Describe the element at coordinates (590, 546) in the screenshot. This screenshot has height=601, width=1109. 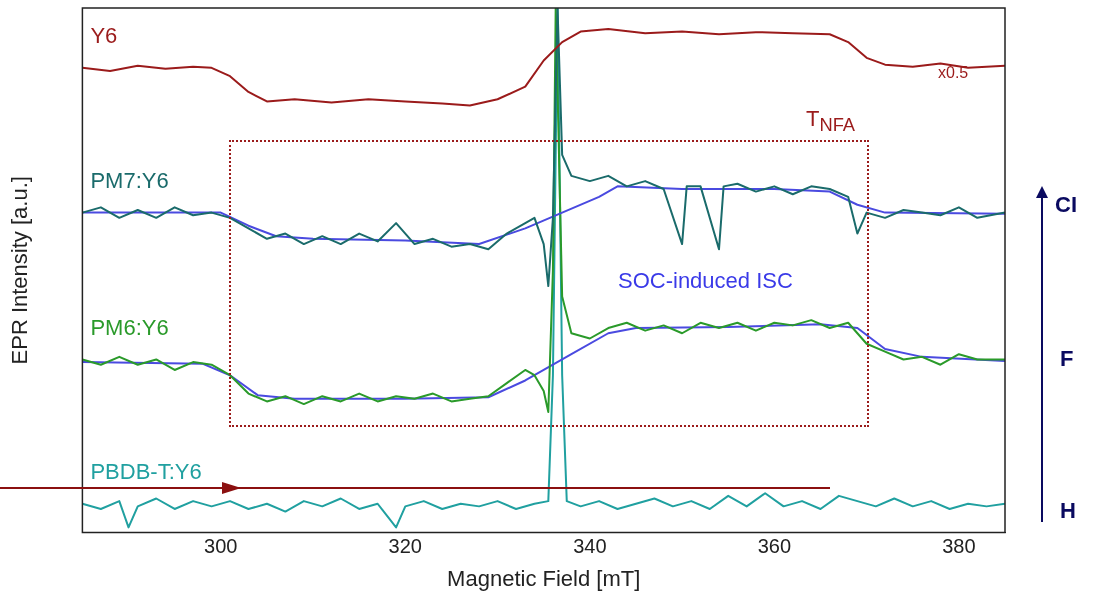
I see `x-tick-label: 340` at that location.